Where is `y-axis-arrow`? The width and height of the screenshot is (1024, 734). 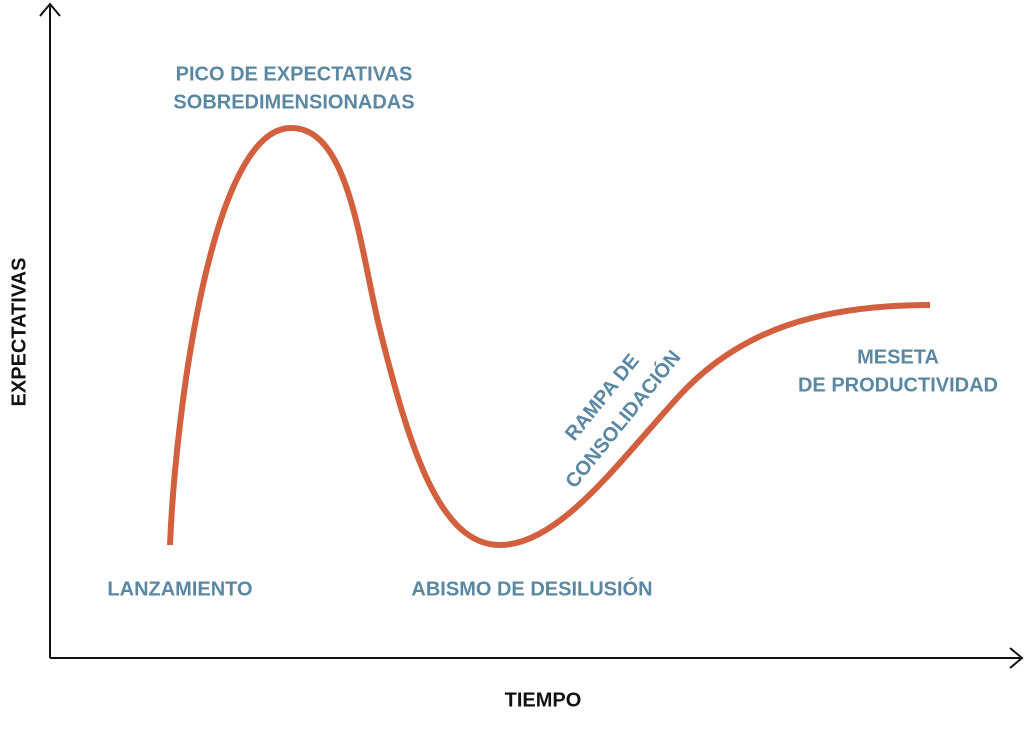
y-axis-arrow is located at coordinates (50, 9).